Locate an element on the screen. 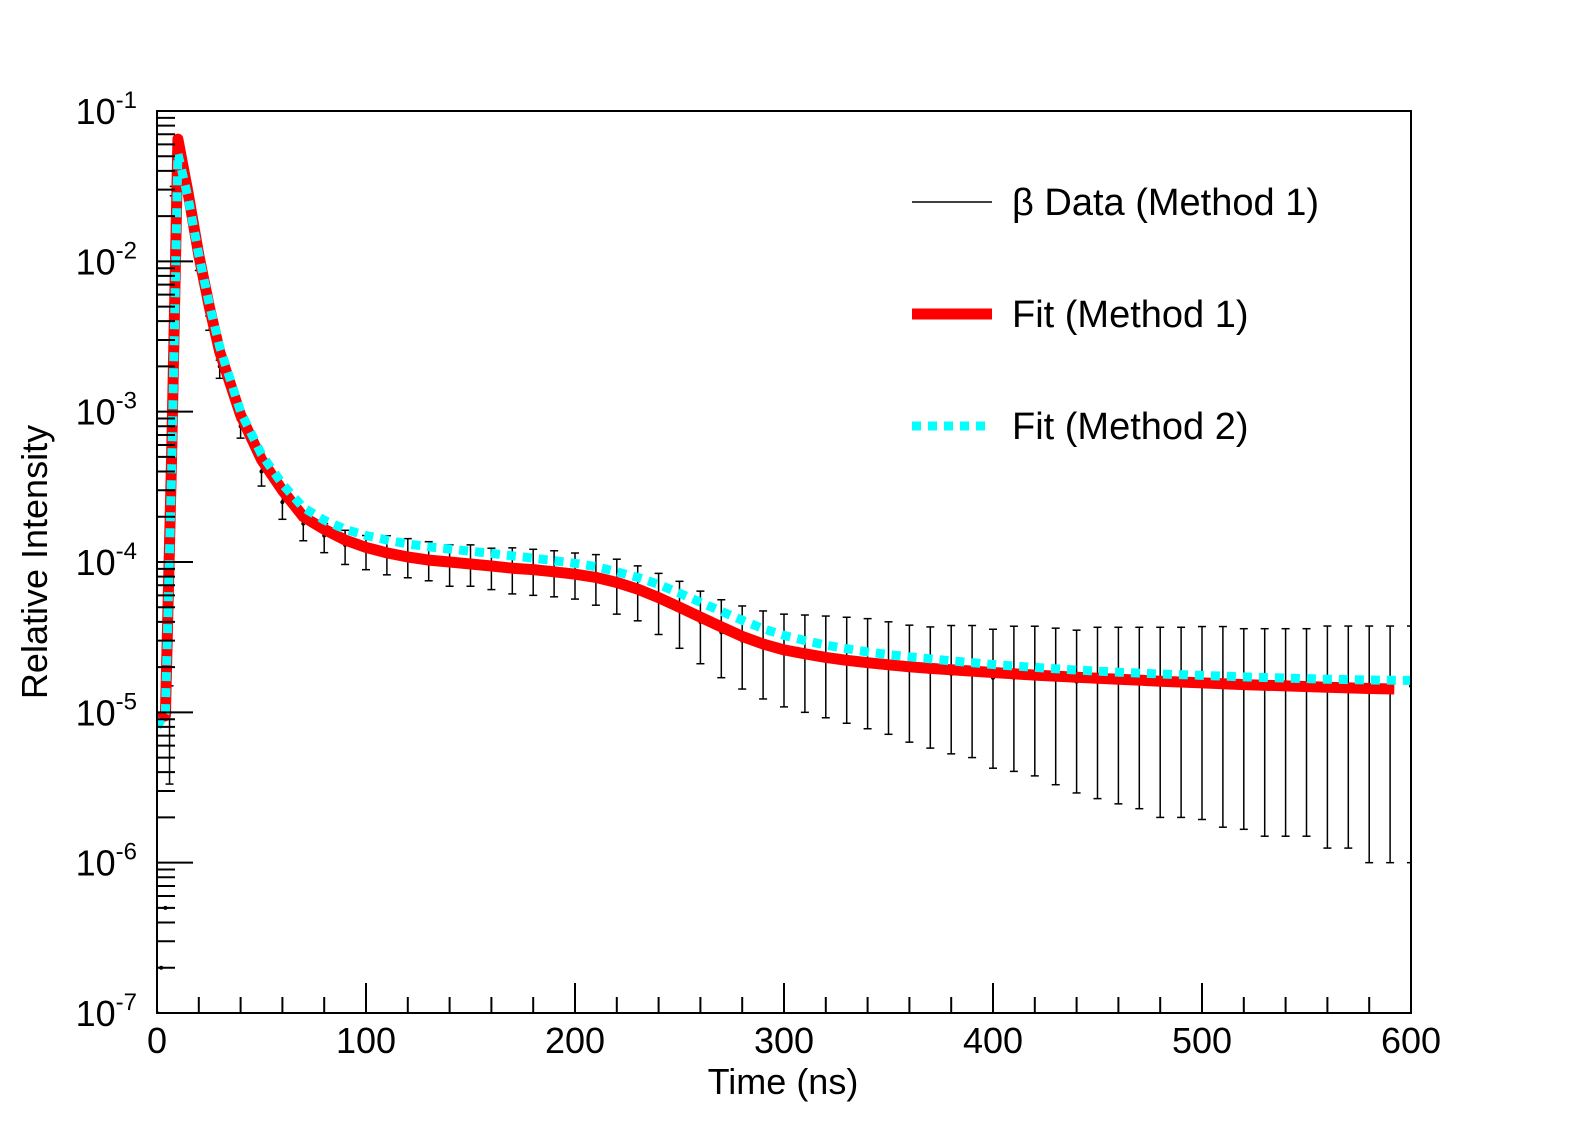 This screenshot has height=1131, width=1575. y-tick-exponent: -4 is located at coordinates (126, 551).